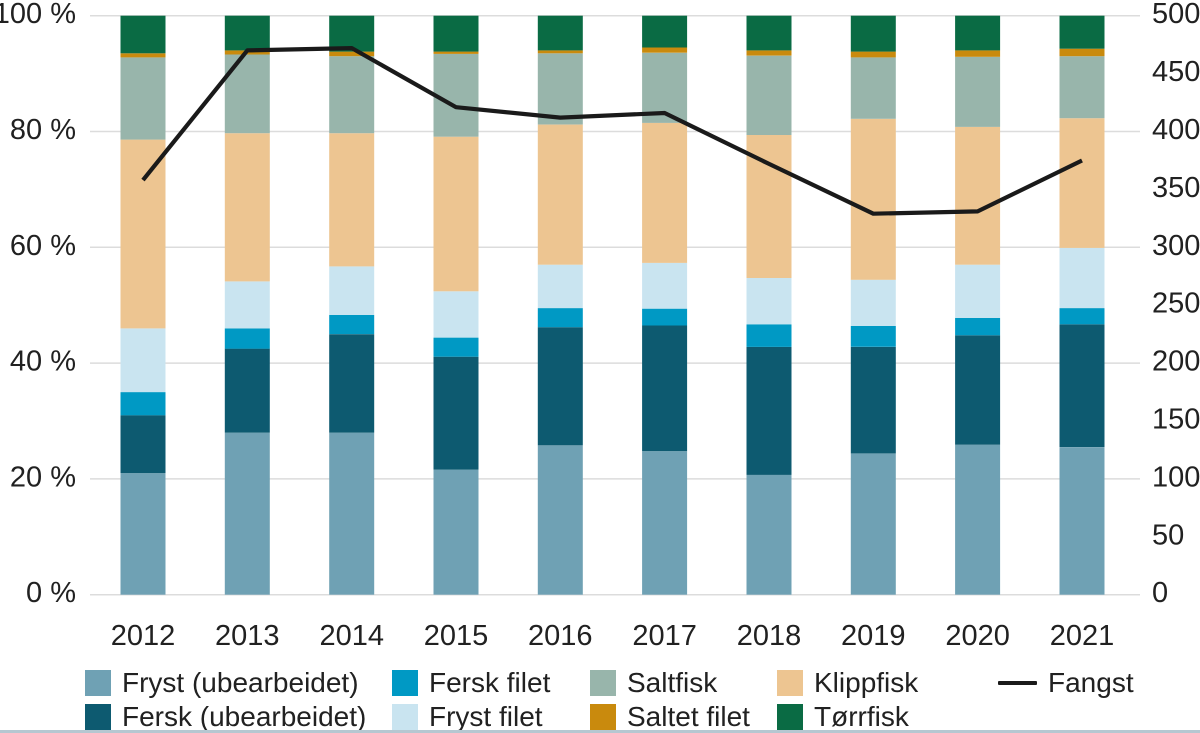  I want to click on x-axis-label-2015: 2015, so click(456, 636).